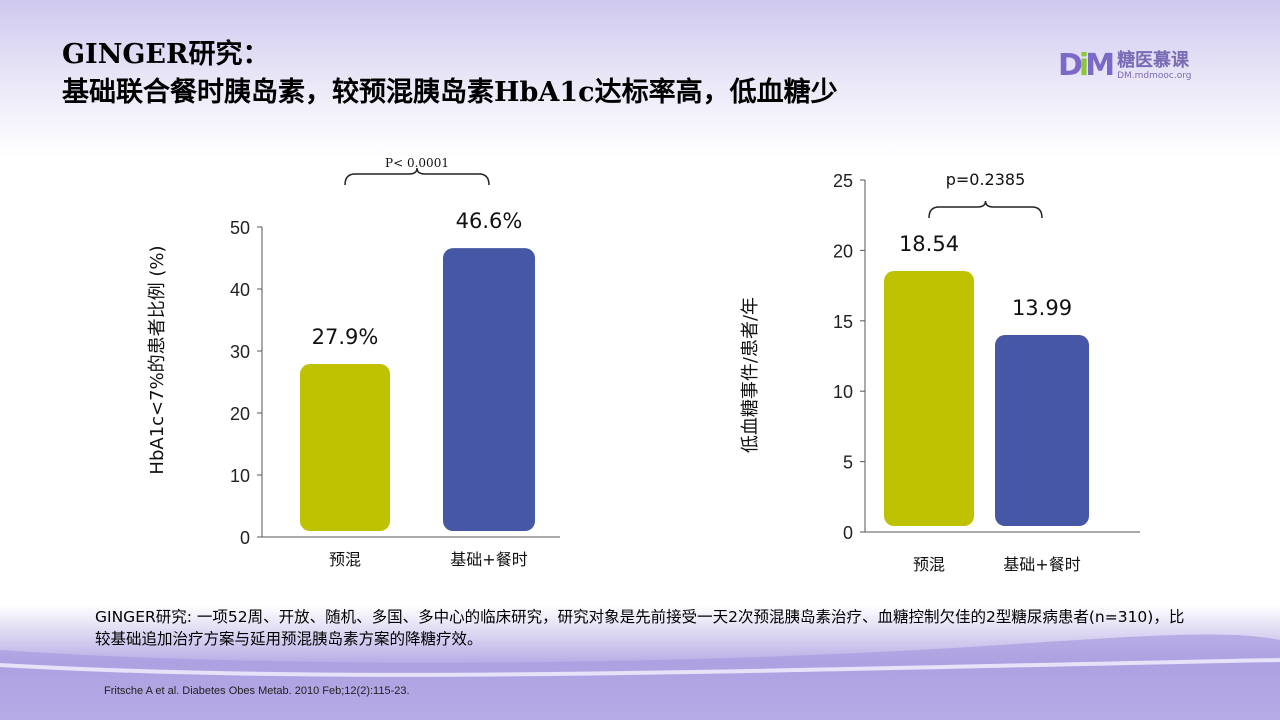 This screenshot has height=720, width=1280. What do you see at coordinates (157, 359) in the screenshot?
I see `y-axis-label: HbA1c<7%的患者比例 (%)` at bounding box center [157, 359].